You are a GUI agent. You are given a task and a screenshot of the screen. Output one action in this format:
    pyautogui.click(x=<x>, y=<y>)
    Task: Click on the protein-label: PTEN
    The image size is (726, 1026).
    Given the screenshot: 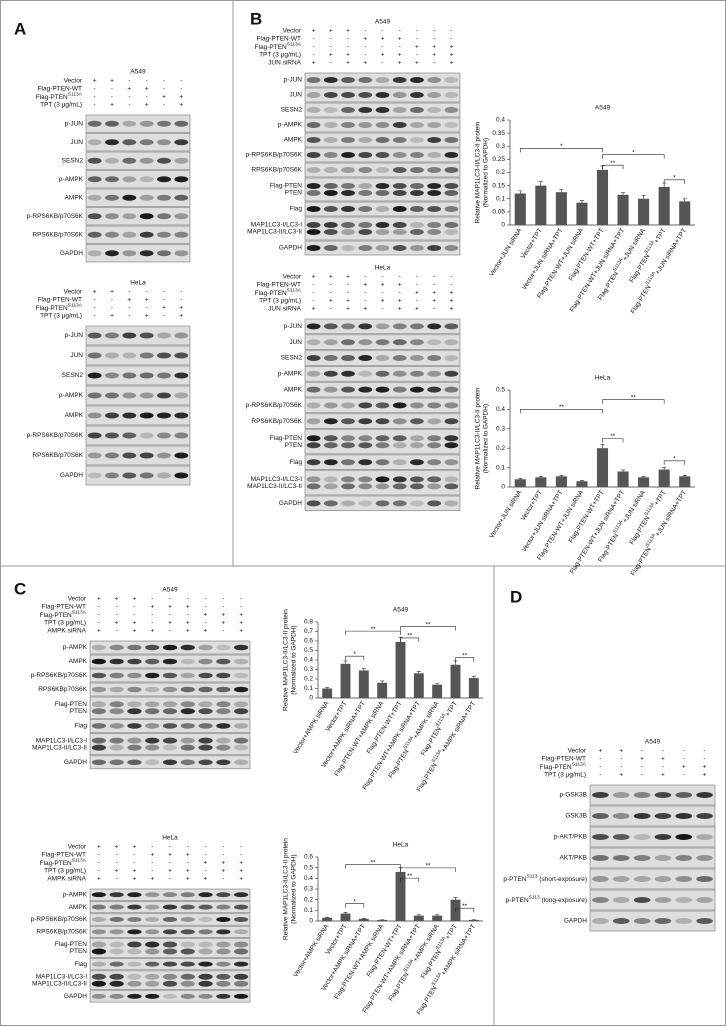 What is the action you would take?
    pyautogui.click(x=294, y=445)
    